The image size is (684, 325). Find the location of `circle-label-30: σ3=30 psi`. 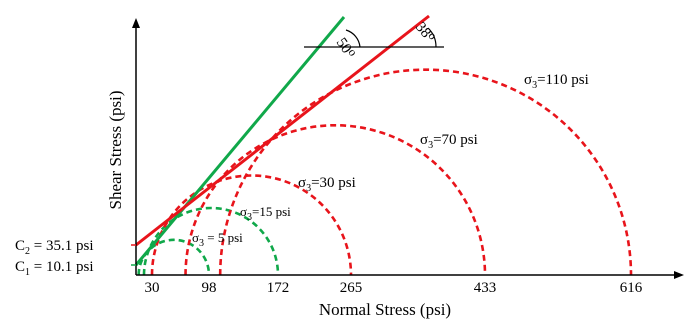

circle-label-30: σ3=30 psi is located at coordinates (327, 184).